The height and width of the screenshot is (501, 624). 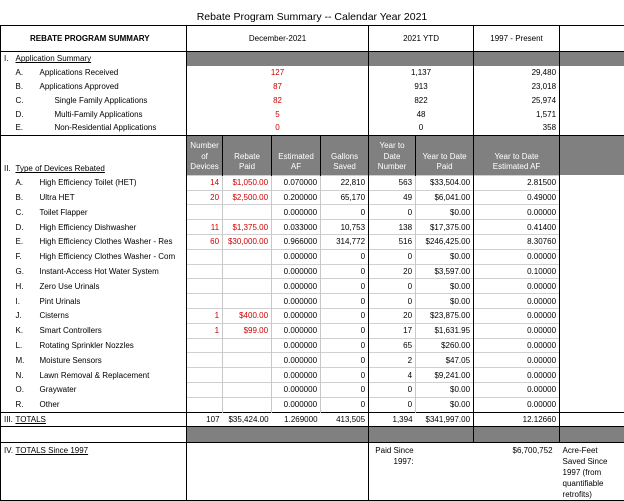 What do you see at coordinates (25, 197) in the screenshot?
I see `row-letter: B.` at bounding box center [25, 197].